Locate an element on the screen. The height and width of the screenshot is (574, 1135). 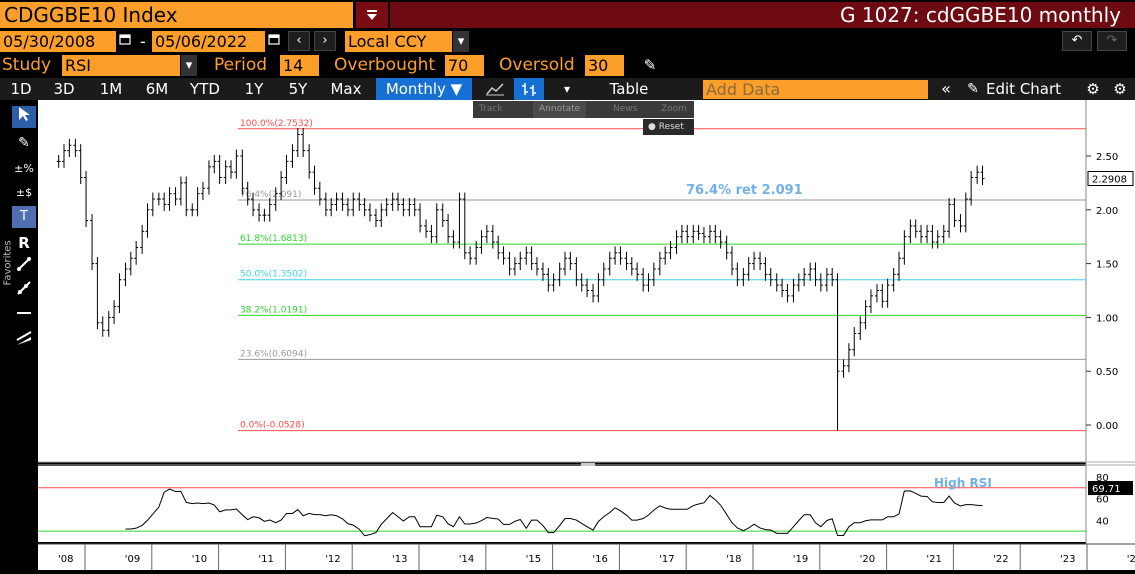
rsi-tick-label: 60 is located at coordinates (1102, 500).